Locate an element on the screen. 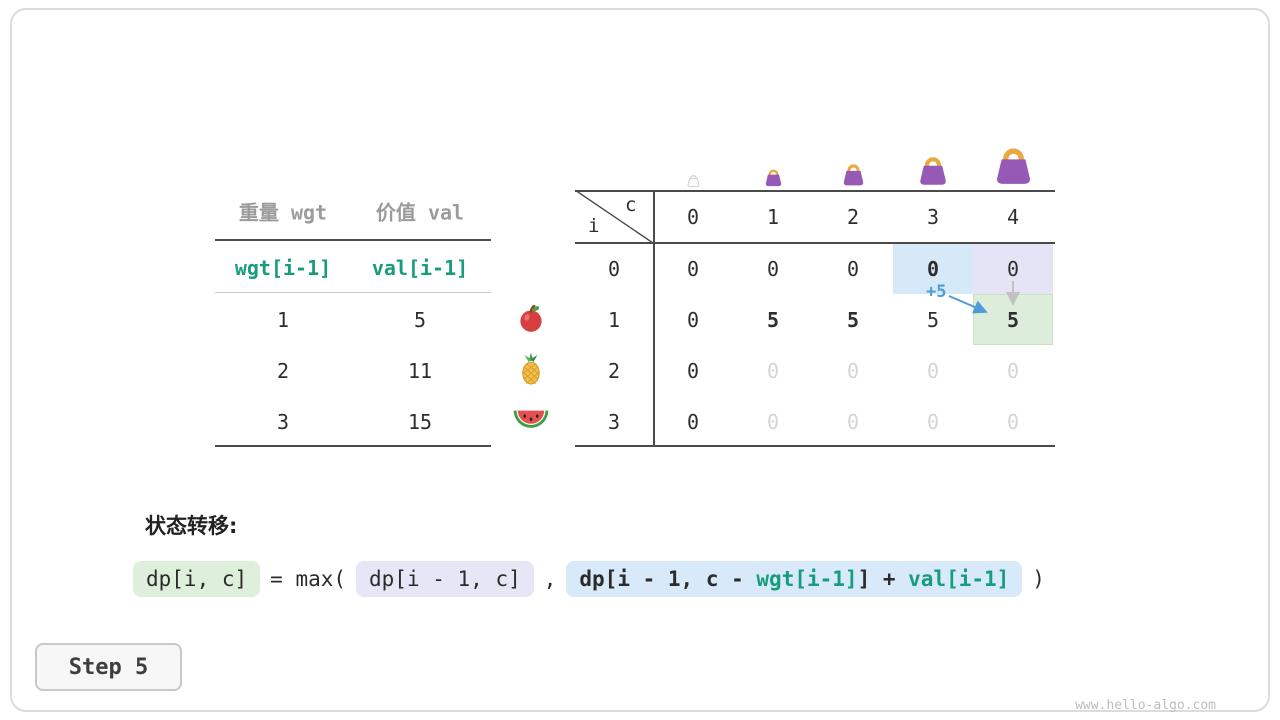 Image resolution: width=1280 pixels, height=720 pixels. item-value: 5 is located at coordinates (420, 320).